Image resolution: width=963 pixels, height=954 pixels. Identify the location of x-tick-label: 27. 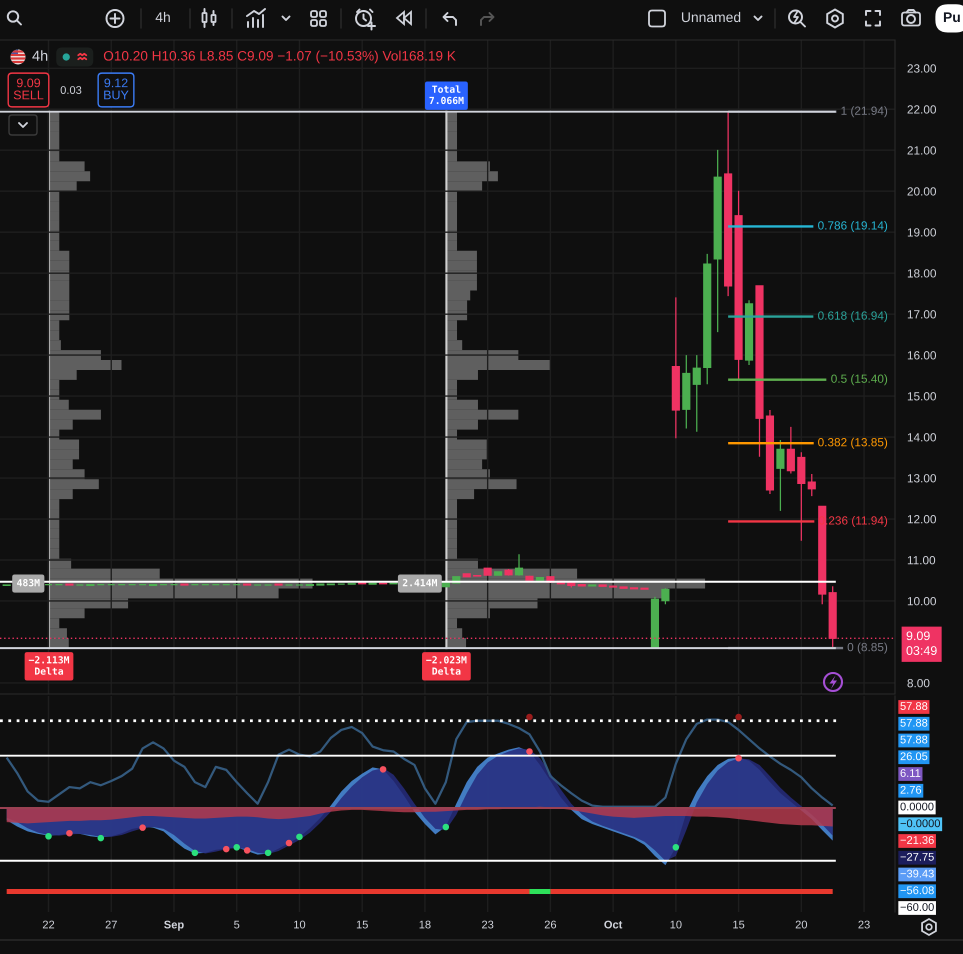
(111, 924).